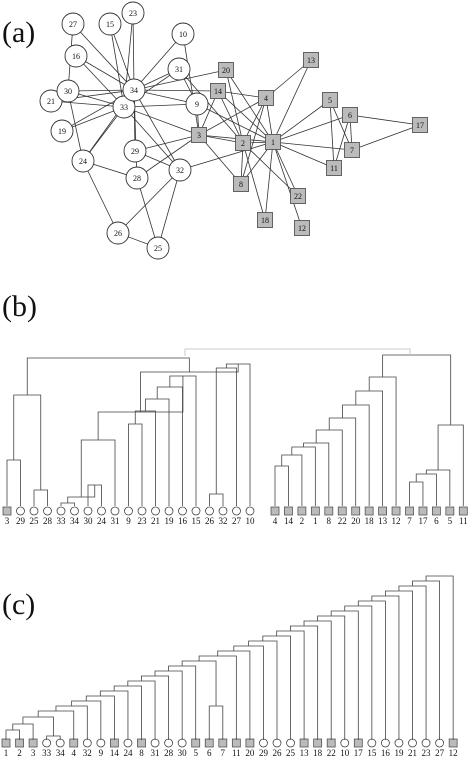 This screenshot has height=760, width=474. I want to click on network-node-label: 15, so click(110, 24).